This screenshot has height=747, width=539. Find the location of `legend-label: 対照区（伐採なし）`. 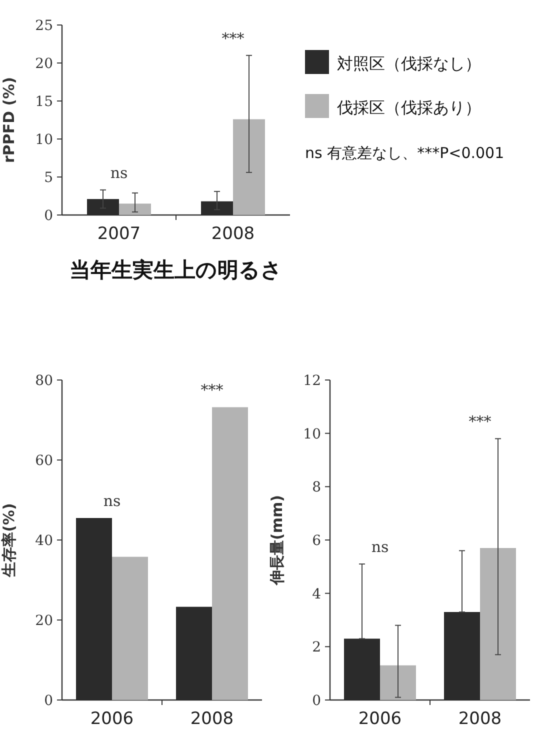

legend-label: 対照区（伐採なし） is located at coordinates (409, 63).